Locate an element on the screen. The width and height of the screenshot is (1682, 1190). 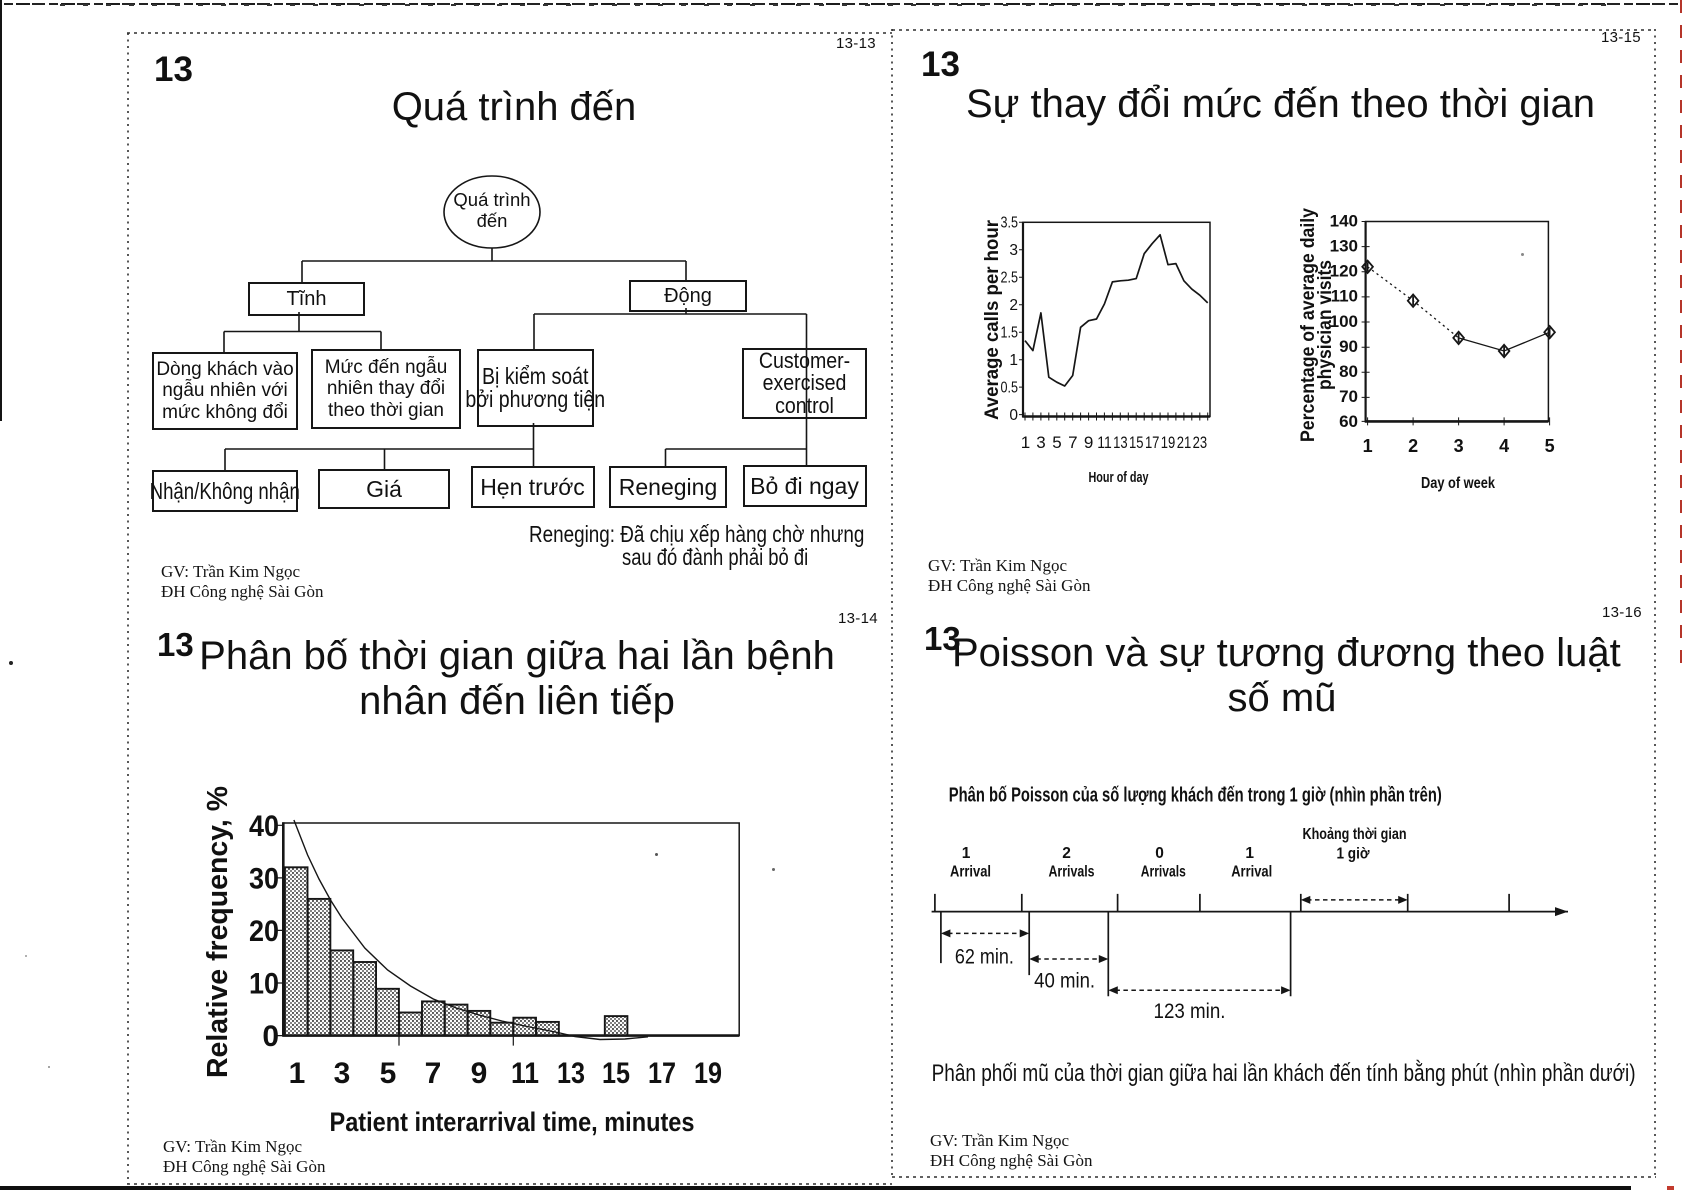
svg-text: 90 is located at coordinates (1348, 346).